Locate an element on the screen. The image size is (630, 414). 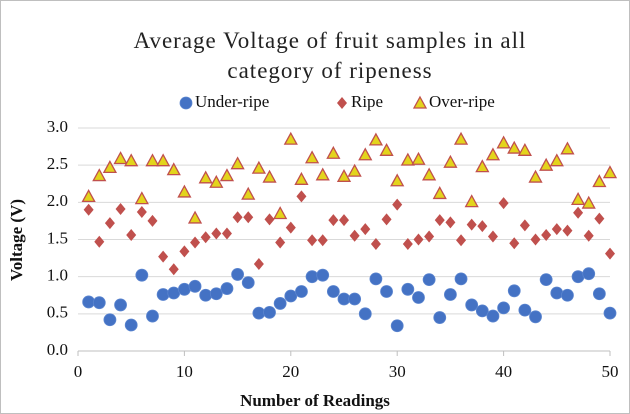
y-tick-label: 0.0 is located at coordinates (57, 349).